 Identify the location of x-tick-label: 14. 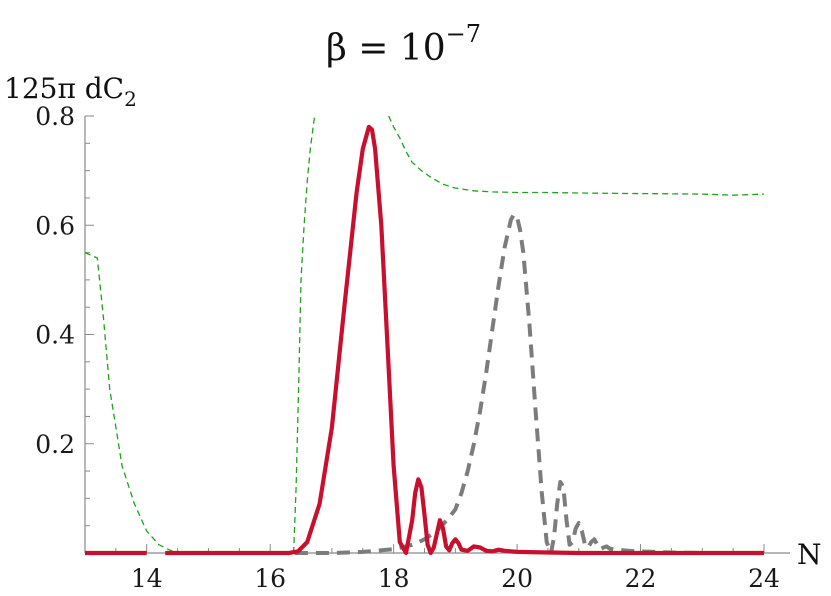
(147, 578).